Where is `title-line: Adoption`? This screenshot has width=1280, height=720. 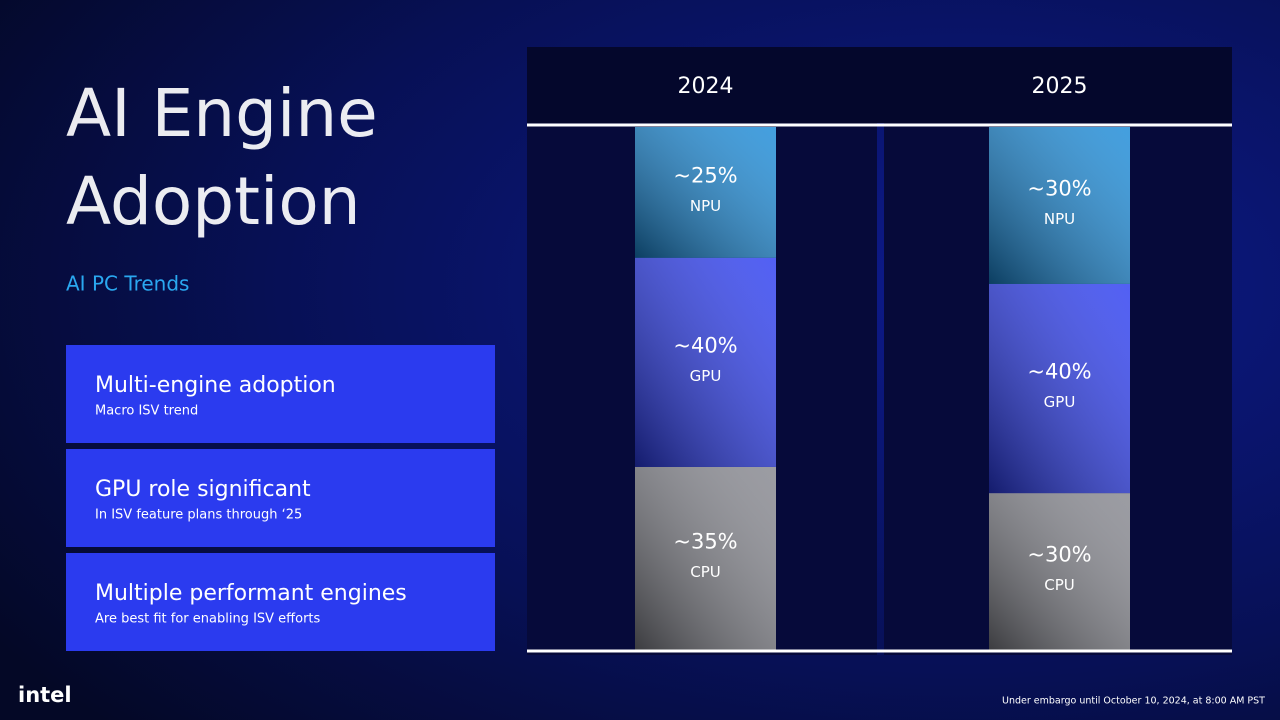 title-line: Adoption is located at coordinates (213, 201).